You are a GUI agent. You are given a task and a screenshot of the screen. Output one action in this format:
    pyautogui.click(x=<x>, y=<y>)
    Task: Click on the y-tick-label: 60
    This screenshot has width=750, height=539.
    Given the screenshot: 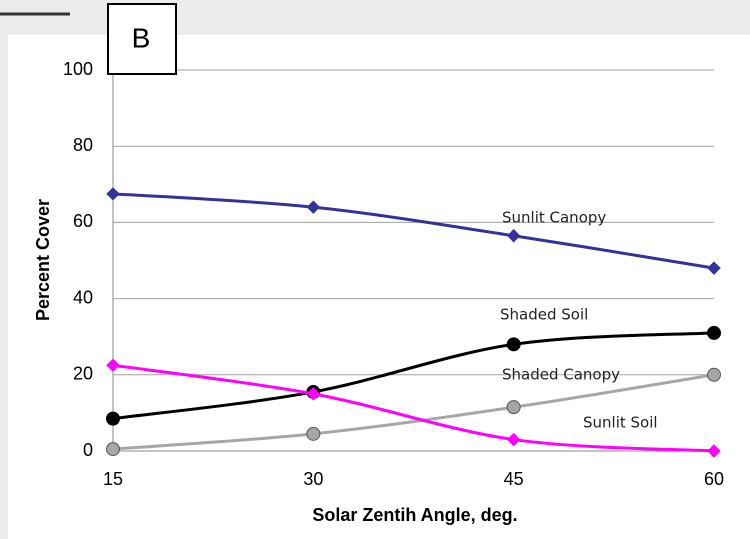 What is the action you would take?
    pyautogui.click(x=83, y=221)
    